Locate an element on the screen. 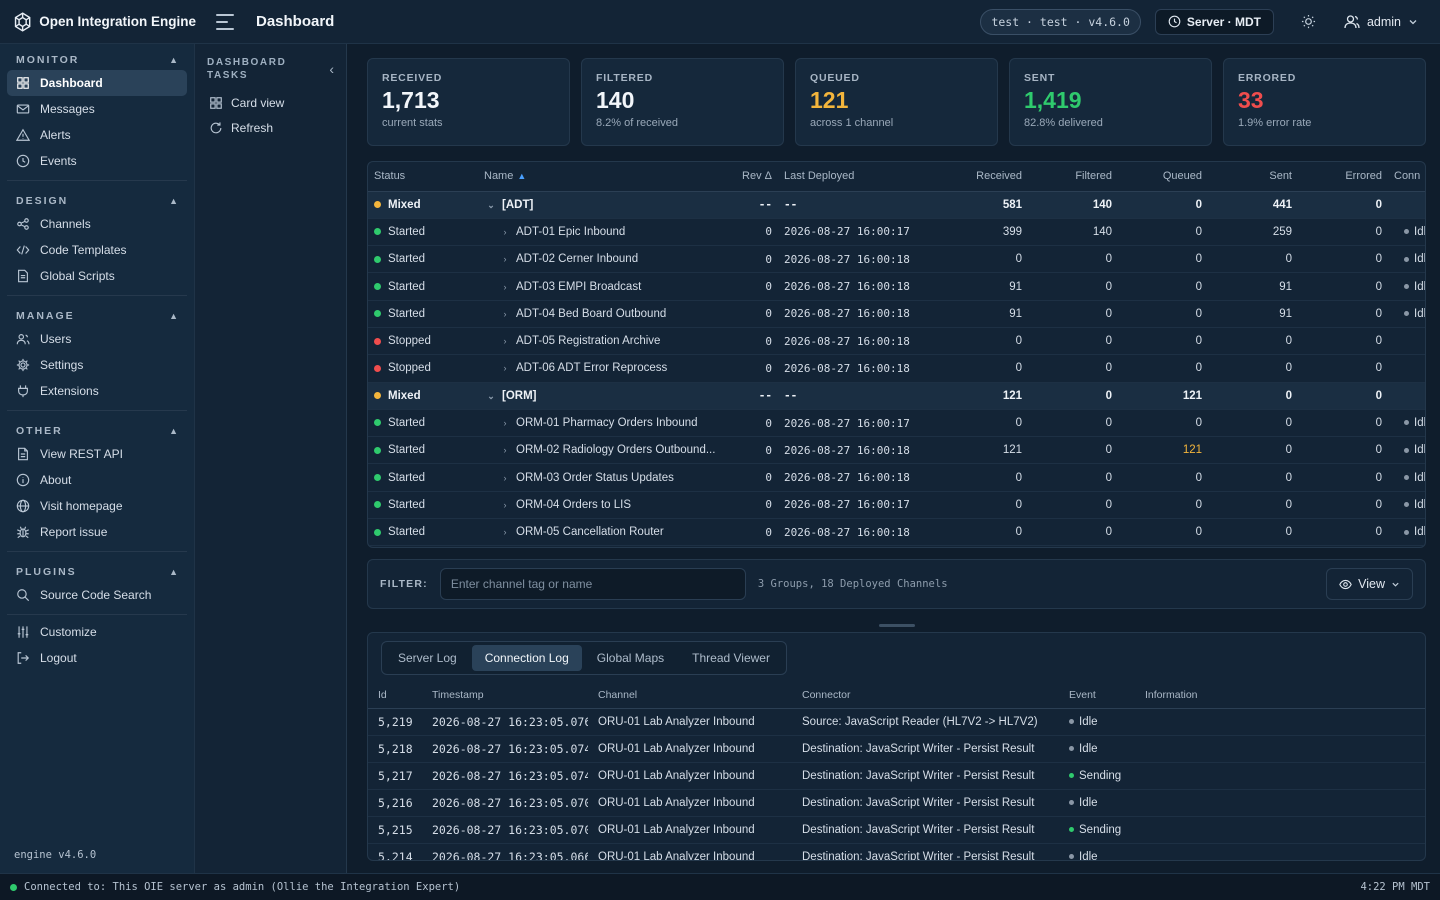 The width and height of the screenshot is (1440, 900). status-dot is located at coordinates (377, 505).